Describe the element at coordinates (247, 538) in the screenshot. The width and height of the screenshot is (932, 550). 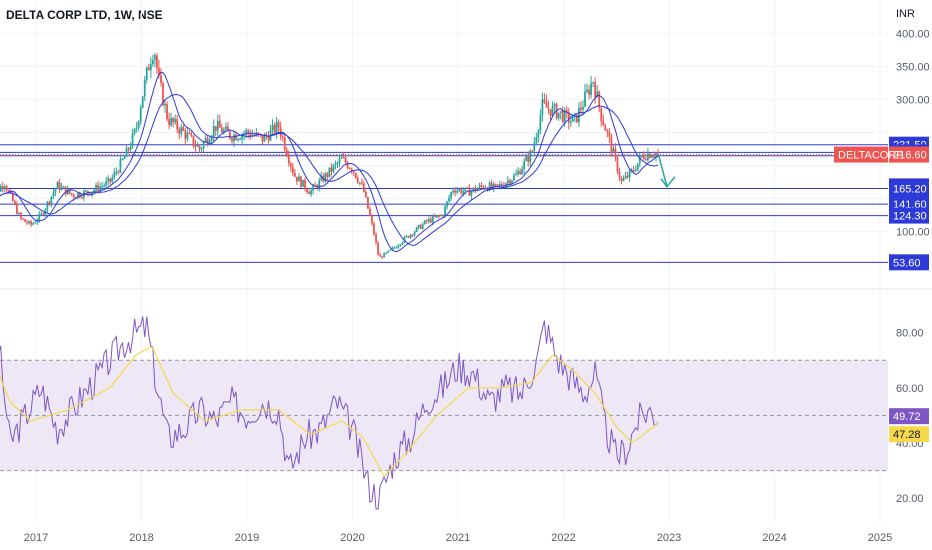
I see `time-axis-tick: 2019` at that location.